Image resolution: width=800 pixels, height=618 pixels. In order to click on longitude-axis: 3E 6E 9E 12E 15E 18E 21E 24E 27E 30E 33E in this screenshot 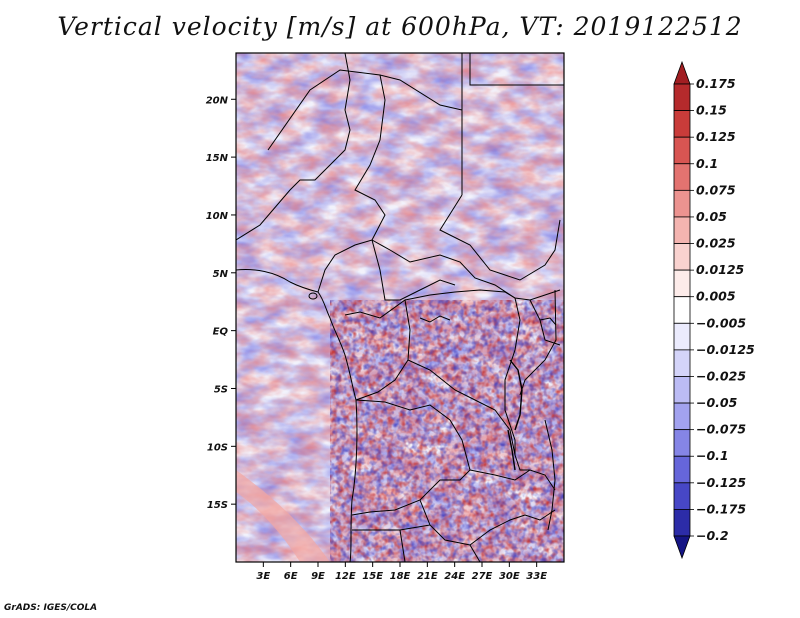, I will do `click(401, 572)`.